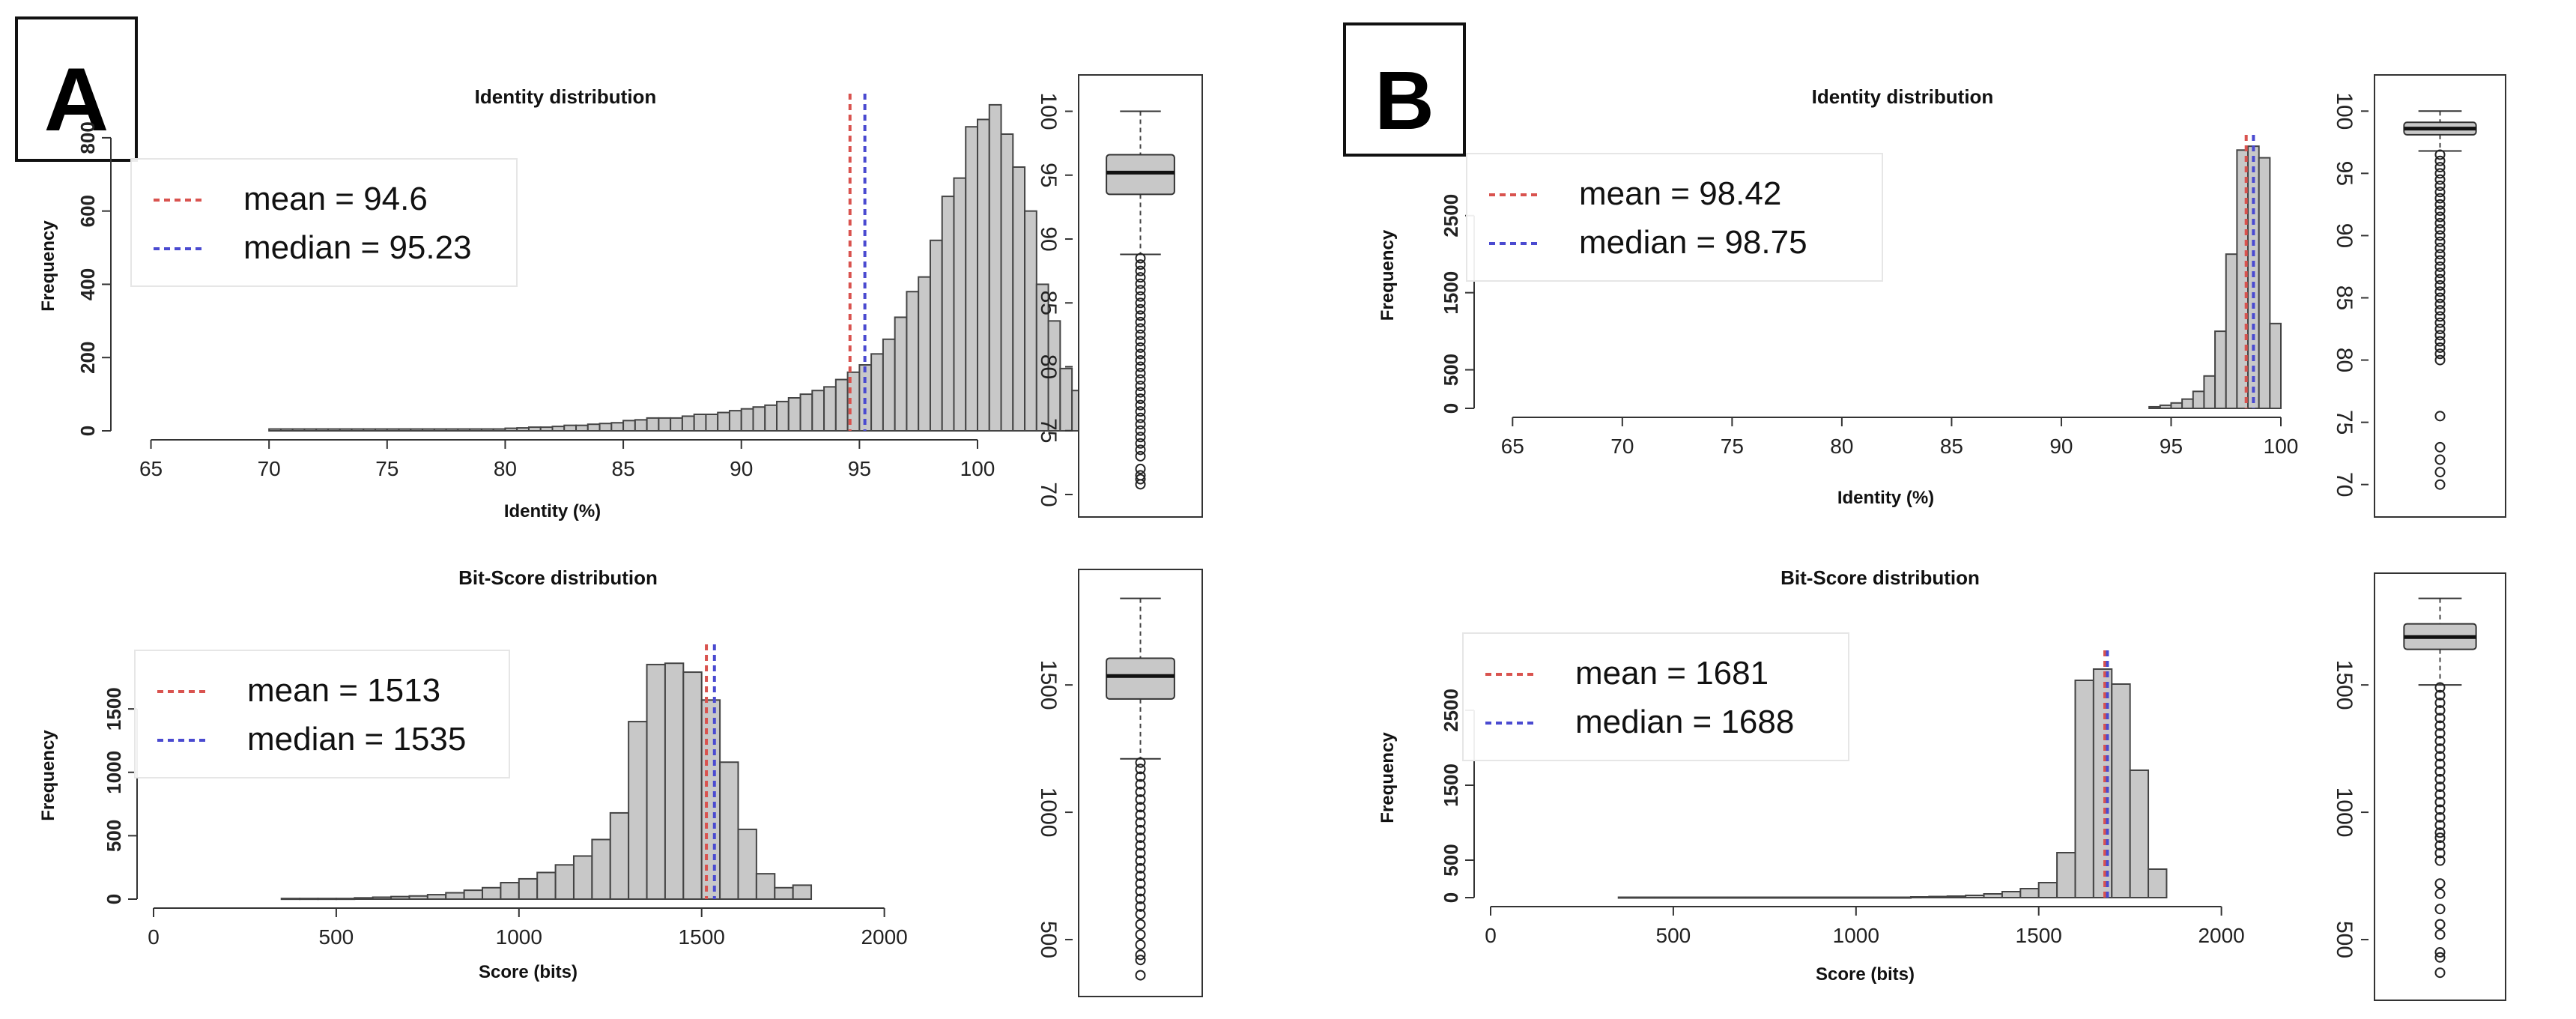 The height and width of the screenshot is (1019, 2576). What do you see at coordinates (623, 468) in the screenshot?
I see `x-tick-label: 85` at bounding box center [623, 468].